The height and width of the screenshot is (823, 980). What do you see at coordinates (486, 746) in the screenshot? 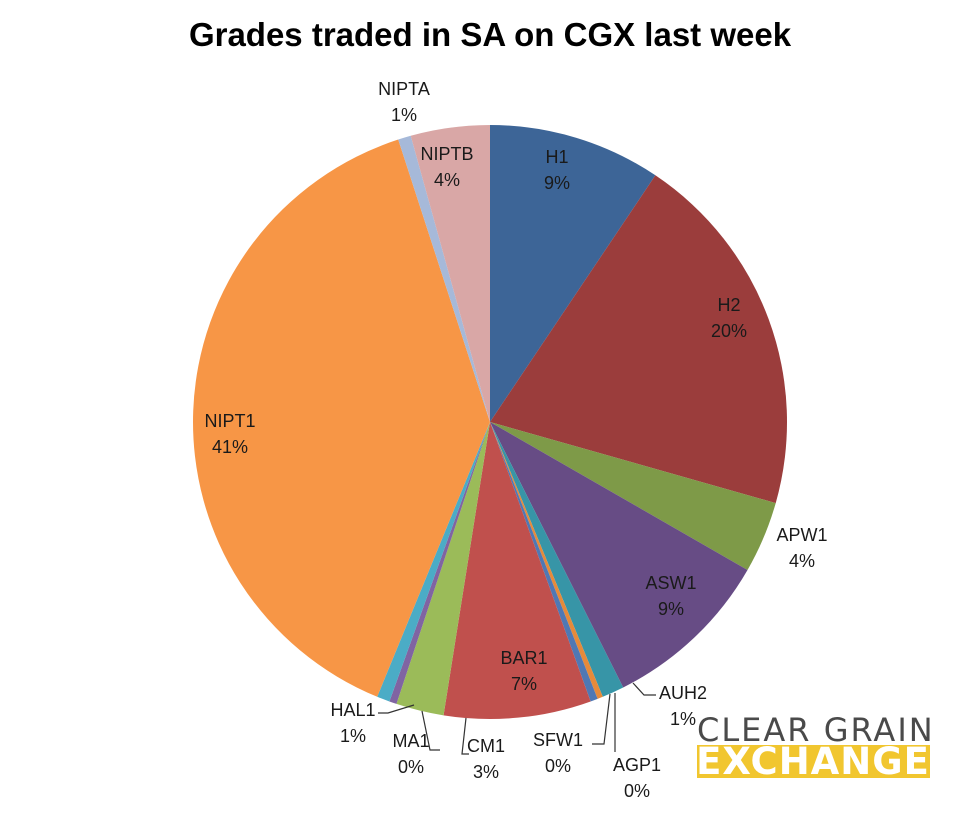
I see `slice-label-name: CM1` at bounding box center [486, 746].